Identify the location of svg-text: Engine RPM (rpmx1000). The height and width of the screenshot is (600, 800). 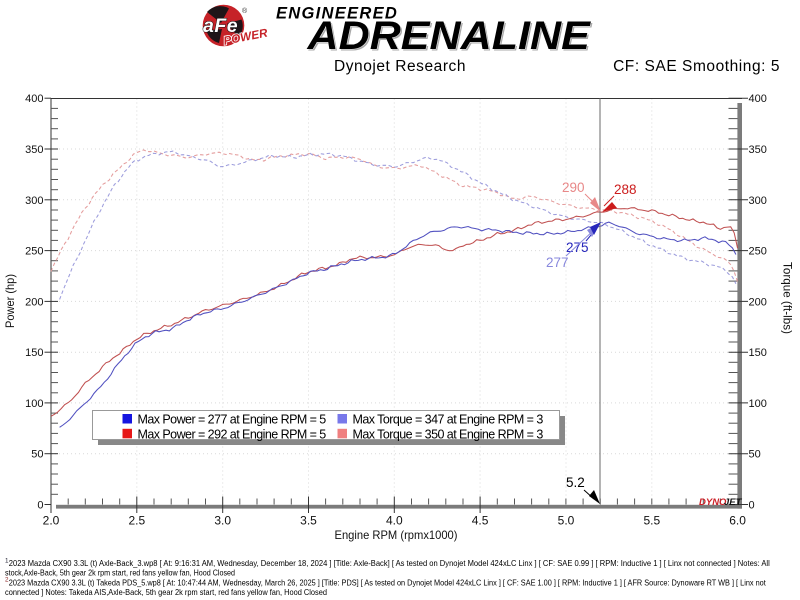
(396, 535).